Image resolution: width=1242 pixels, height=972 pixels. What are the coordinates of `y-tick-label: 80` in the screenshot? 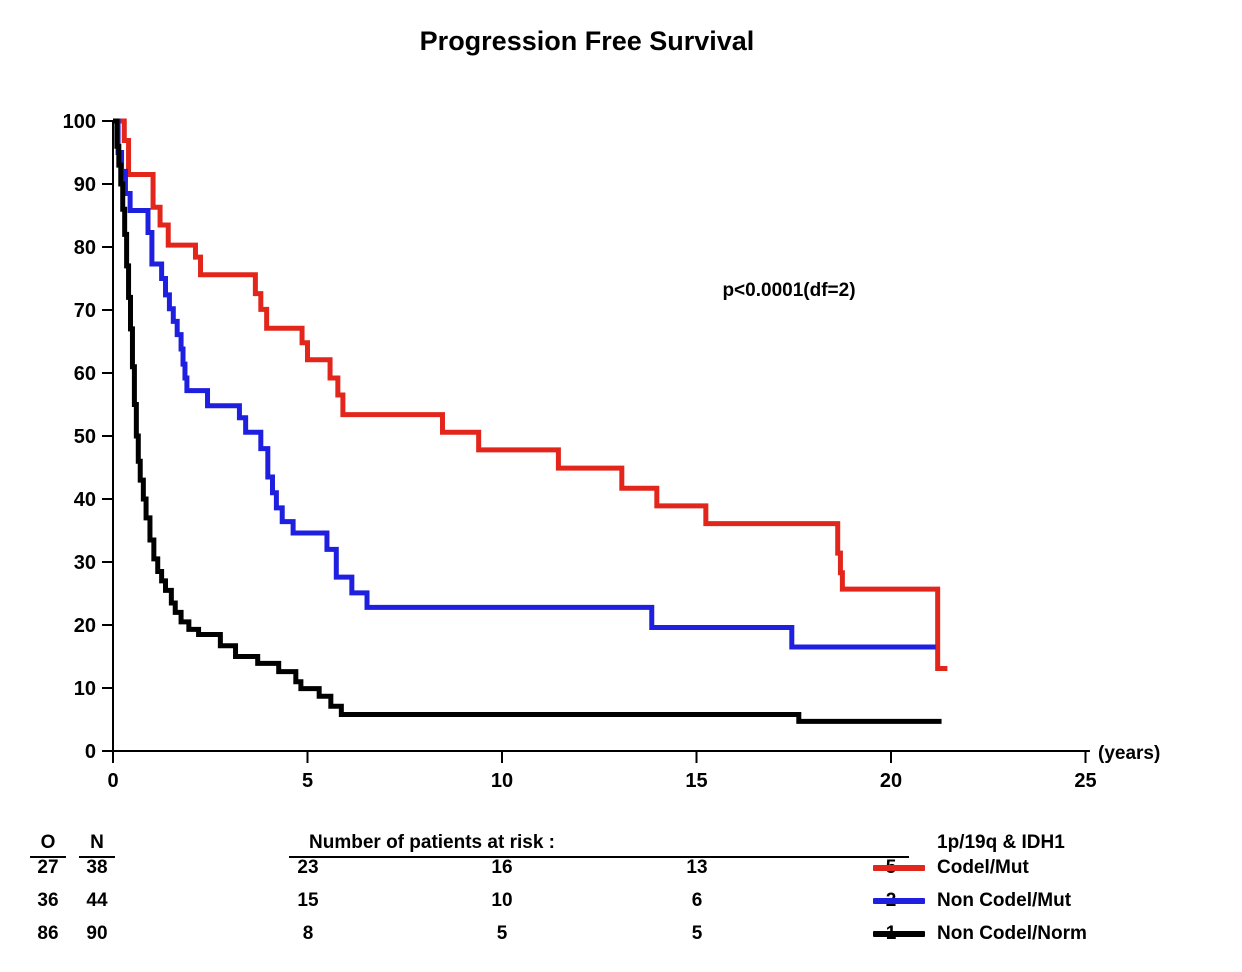 It's located at (85, 248).